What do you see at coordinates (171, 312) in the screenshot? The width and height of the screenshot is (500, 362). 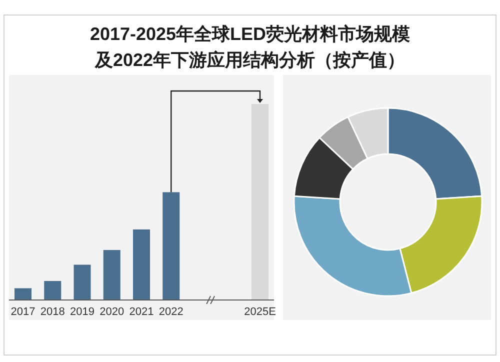 I see `x-tick-label: 2022` at bounding box center [171, 312].